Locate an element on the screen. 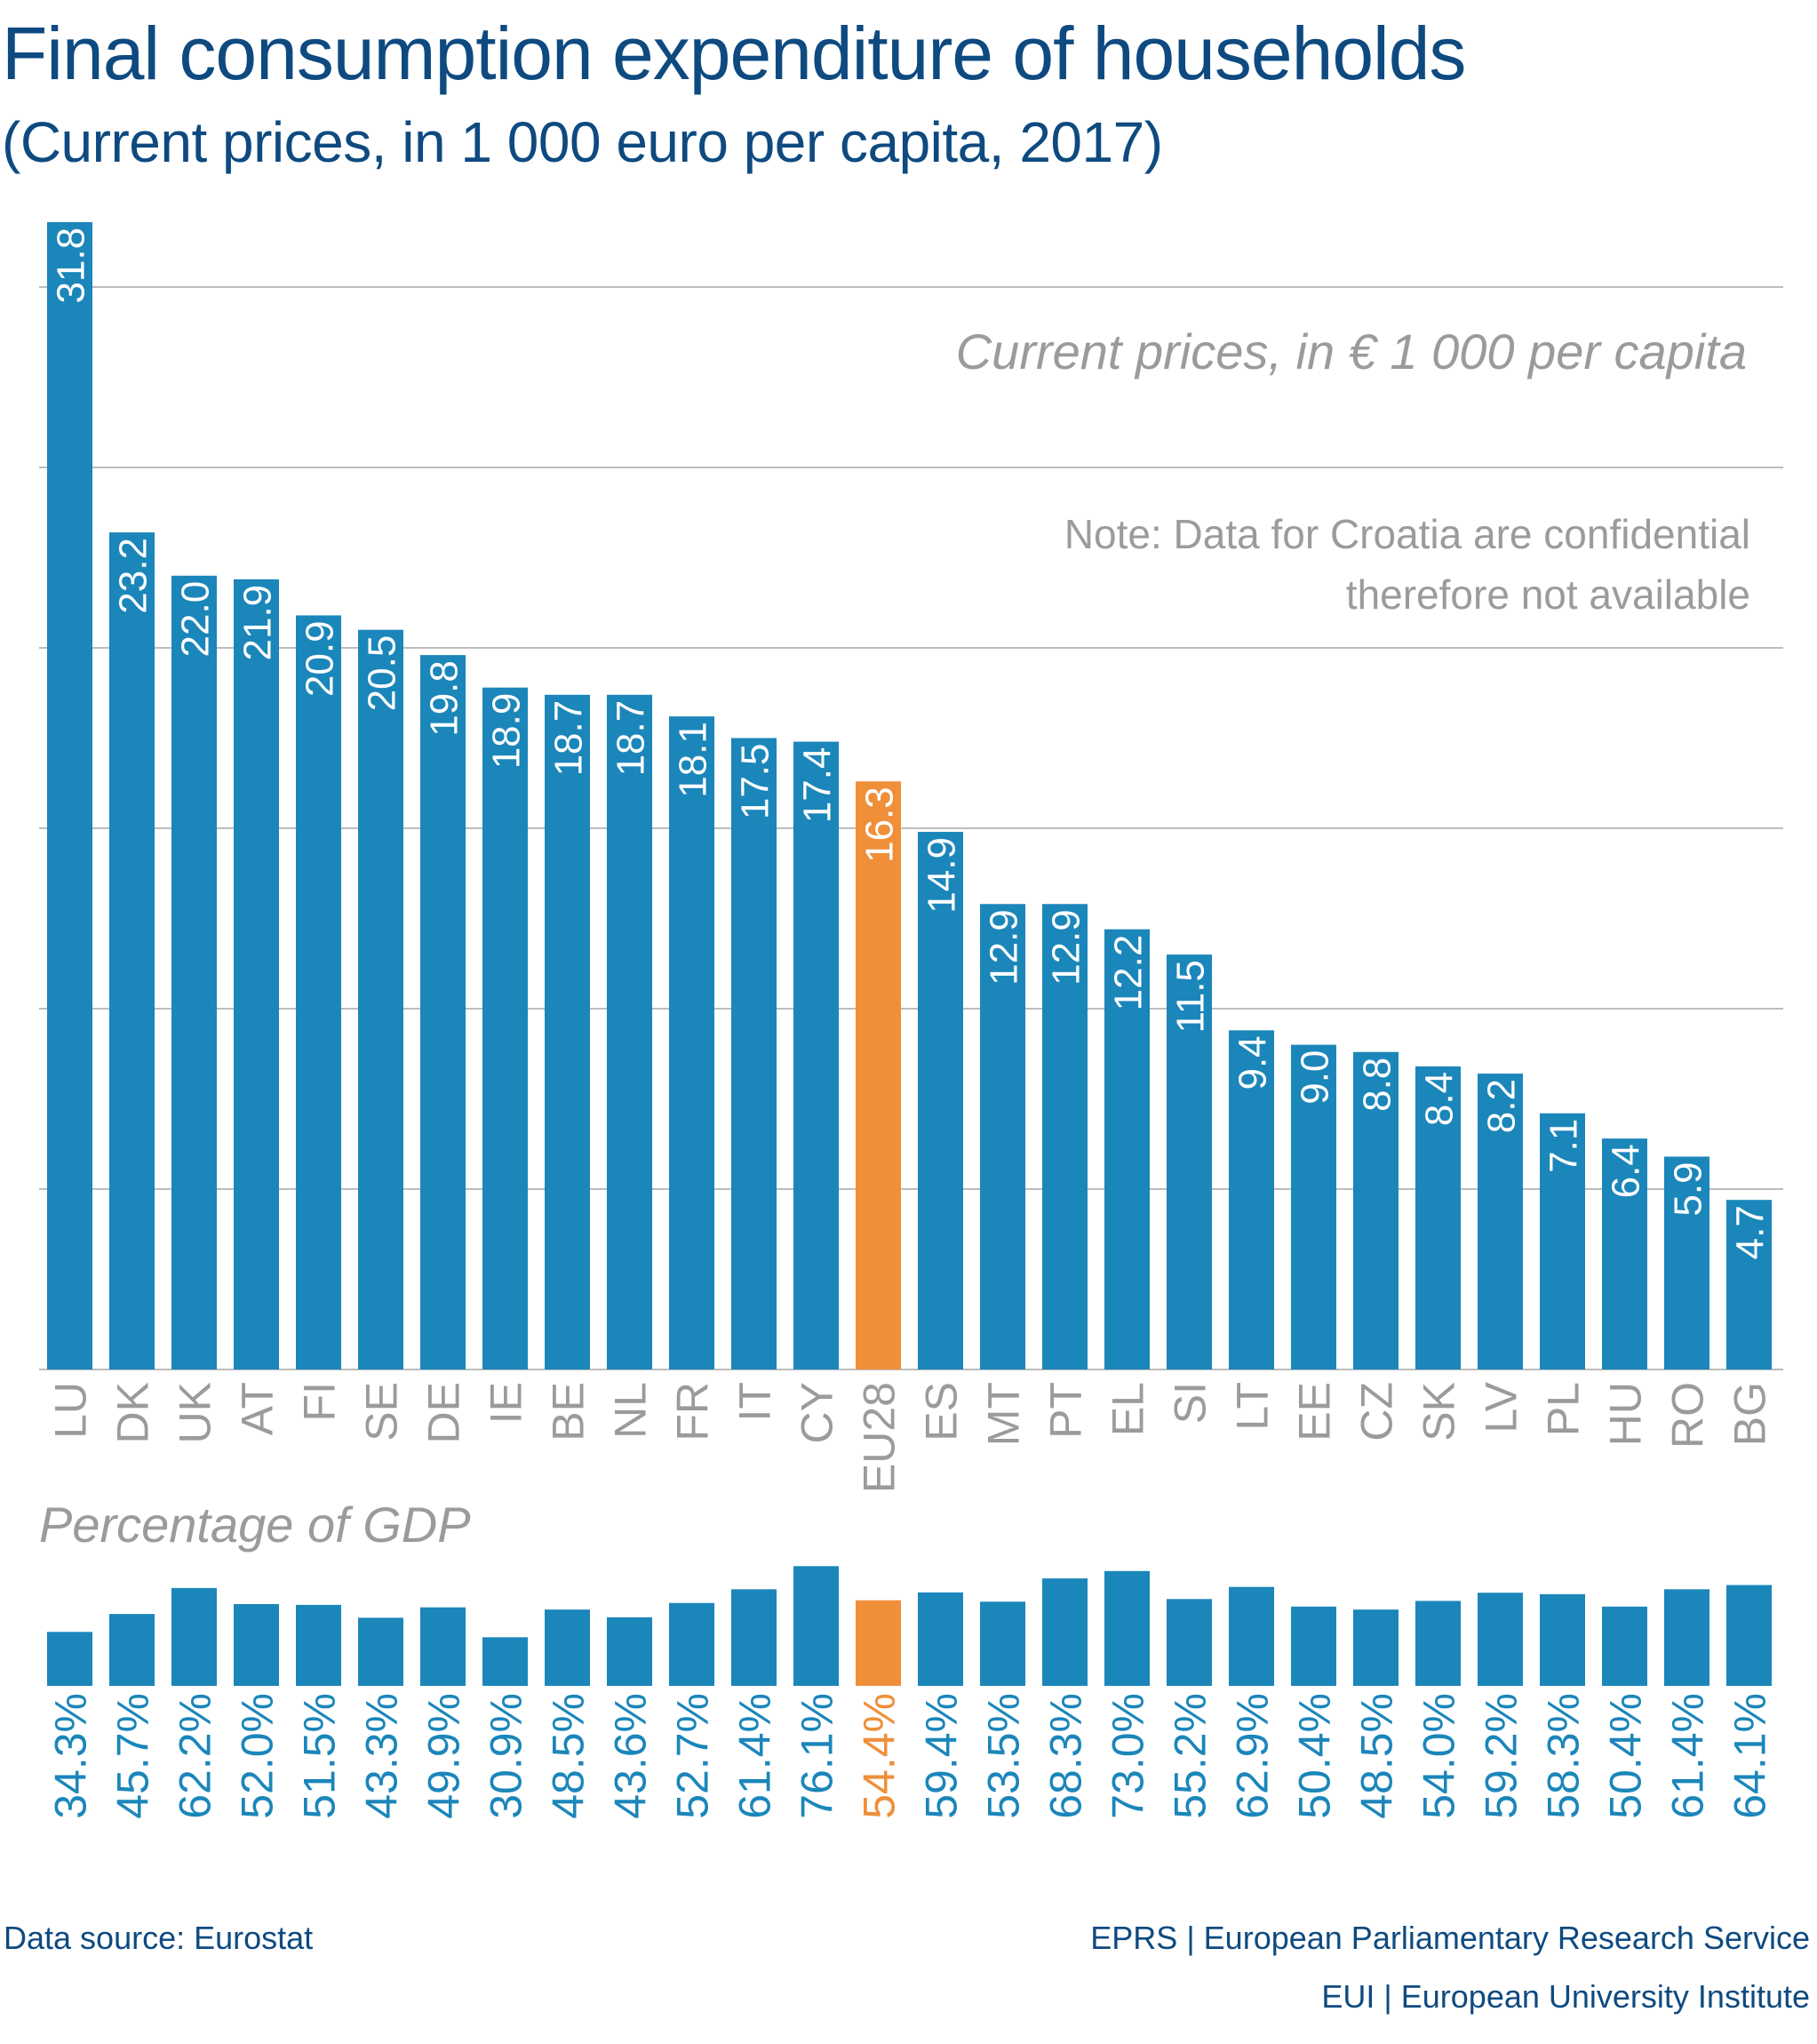  gdp-value-label-cz: 48.5% is located at coordinates (1377, 1756).